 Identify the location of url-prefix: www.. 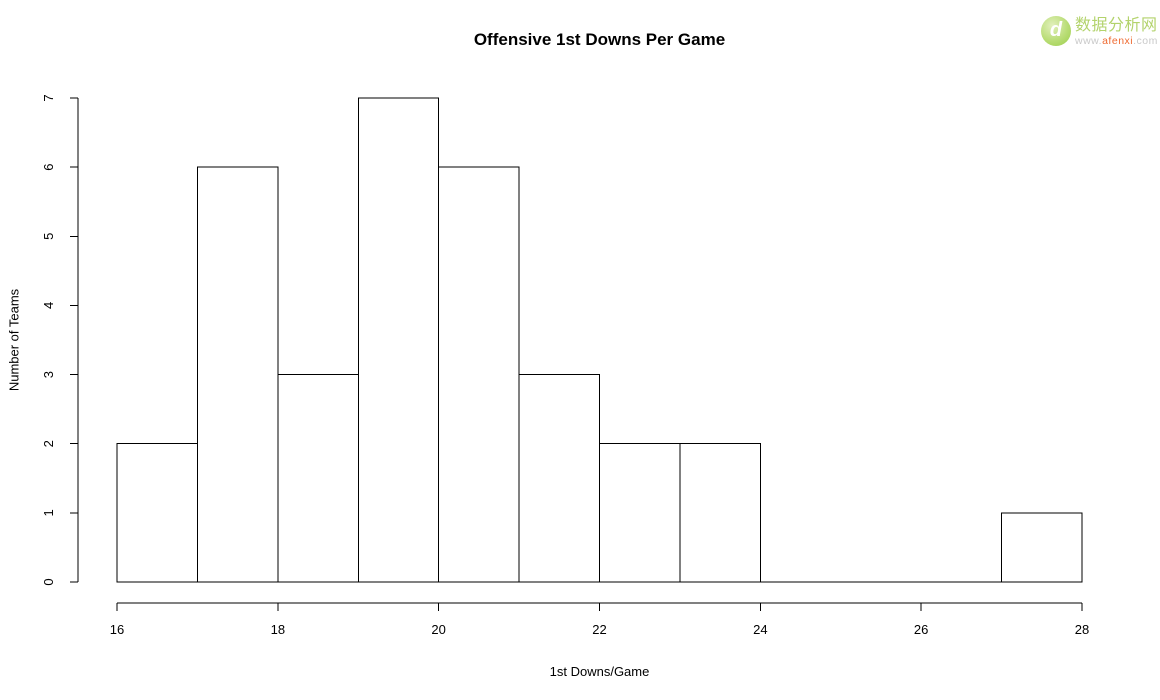
(1089, 41).